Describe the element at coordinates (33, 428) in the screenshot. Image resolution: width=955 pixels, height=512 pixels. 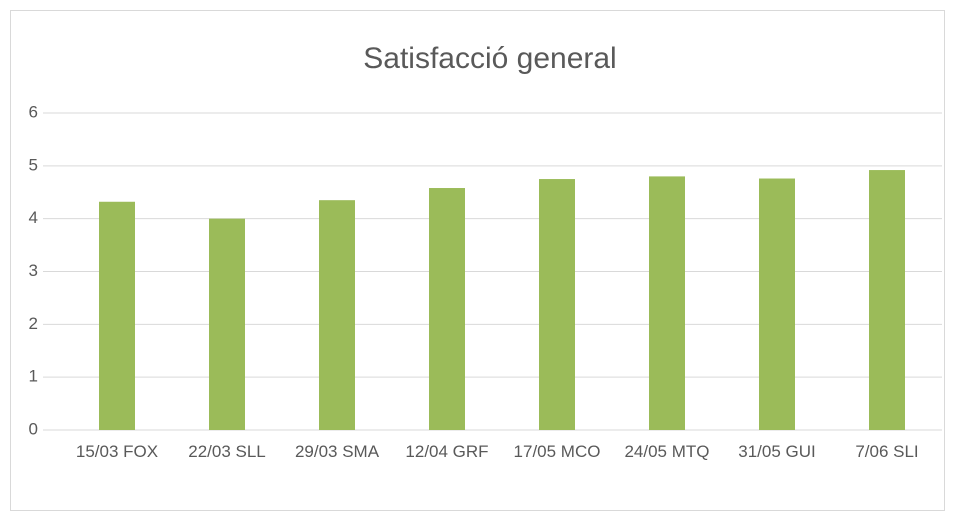
I see `y-tick-label: 0` at that location.